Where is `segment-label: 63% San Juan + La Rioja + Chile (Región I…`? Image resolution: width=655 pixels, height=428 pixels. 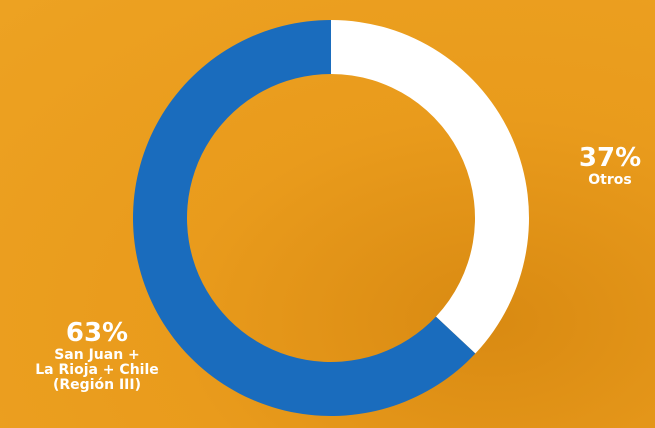
segment-label: 63% San Juan + La Rioja + Chile (Región I… is located at coordinates (97, 355).